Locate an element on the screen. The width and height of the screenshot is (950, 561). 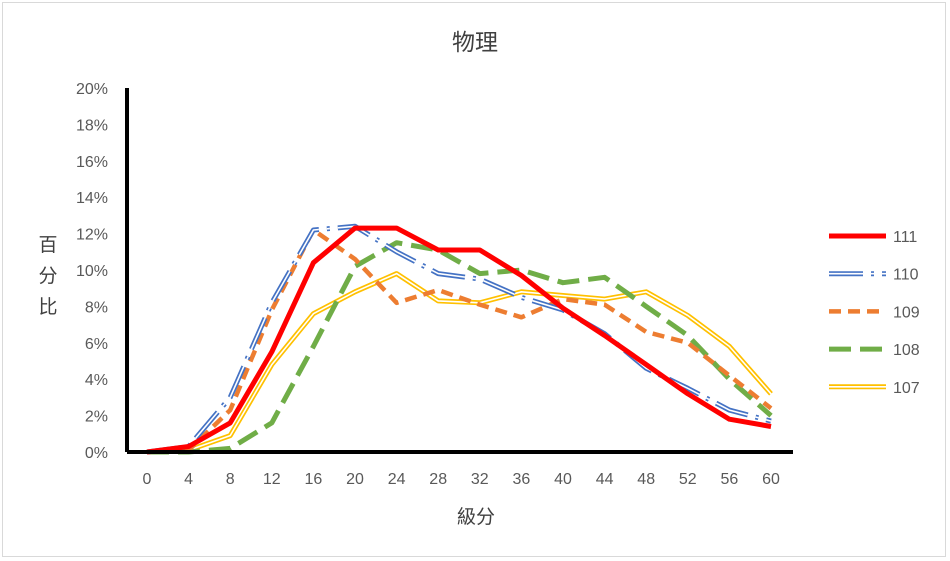
y-axis-label-char: 比 is located at coordinates (47, 307).